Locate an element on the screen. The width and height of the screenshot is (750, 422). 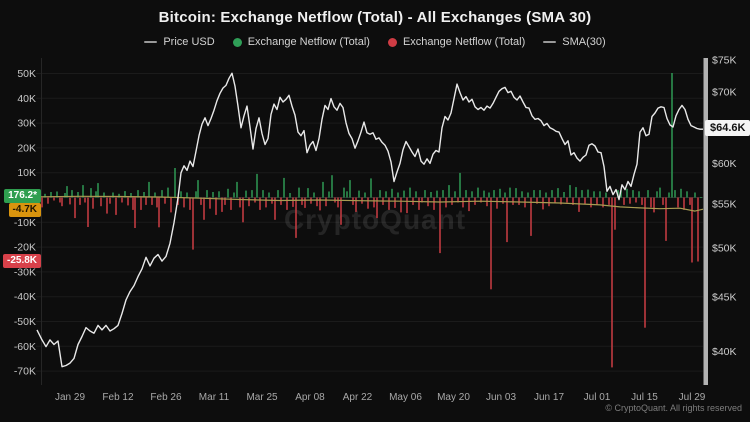
right-axis-tick: $75K is located at coordinates (724, 61).